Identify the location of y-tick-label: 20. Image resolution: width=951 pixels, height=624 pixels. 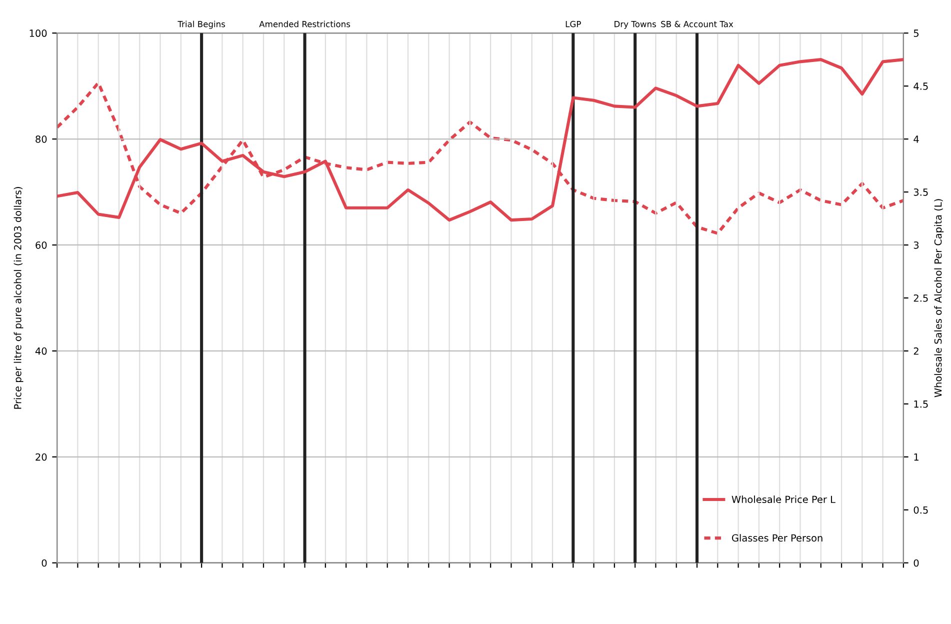
(41, 457).